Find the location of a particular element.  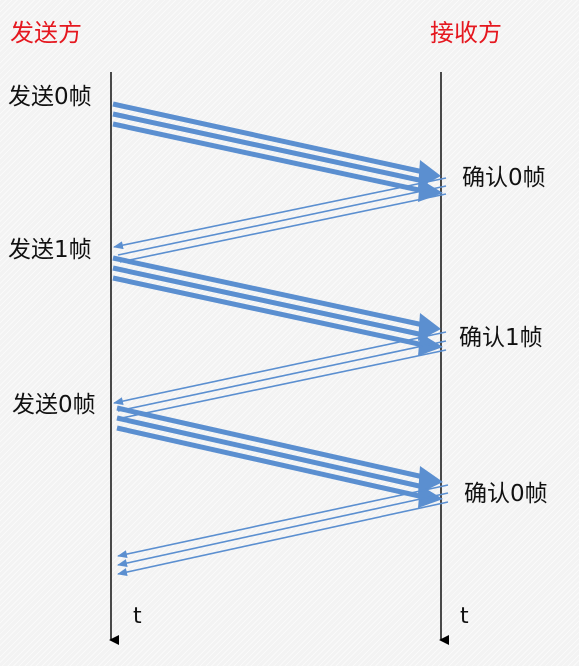

frame-0-ack-arrows is located at coordinates (280, 220).